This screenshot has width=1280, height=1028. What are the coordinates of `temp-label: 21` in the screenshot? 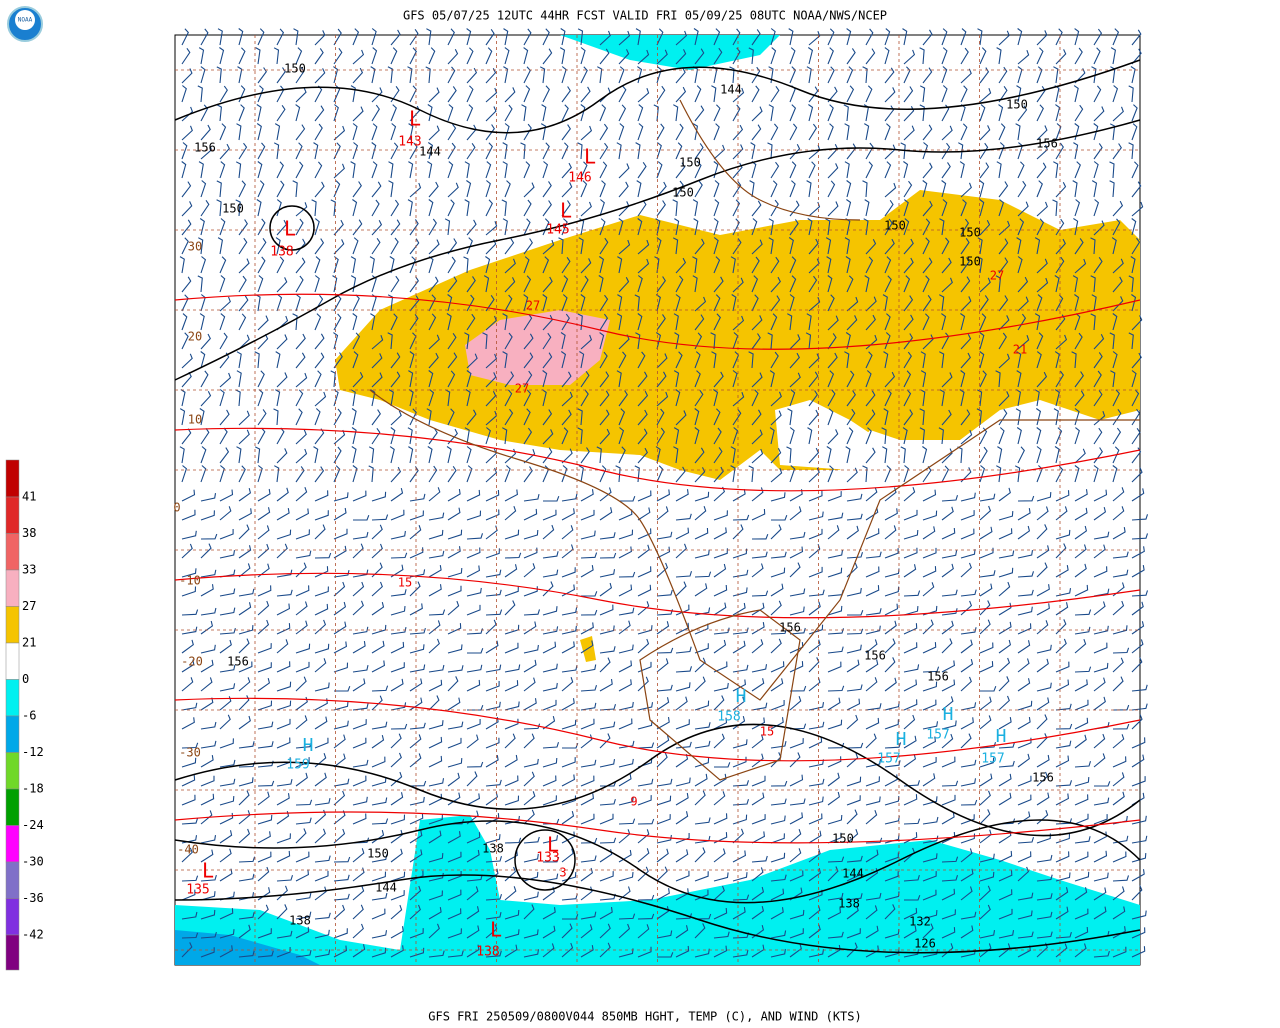 It's located at (1020, 350).